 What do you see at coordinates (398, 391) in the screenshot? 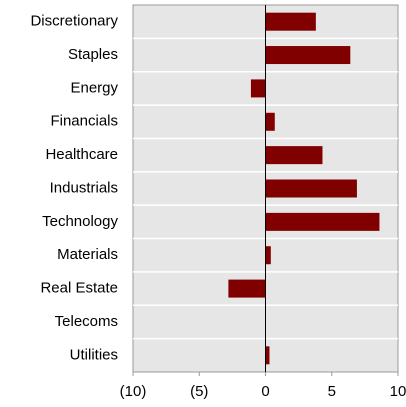
I see `x-tick-label: 10` at bounding box center [398, 391].